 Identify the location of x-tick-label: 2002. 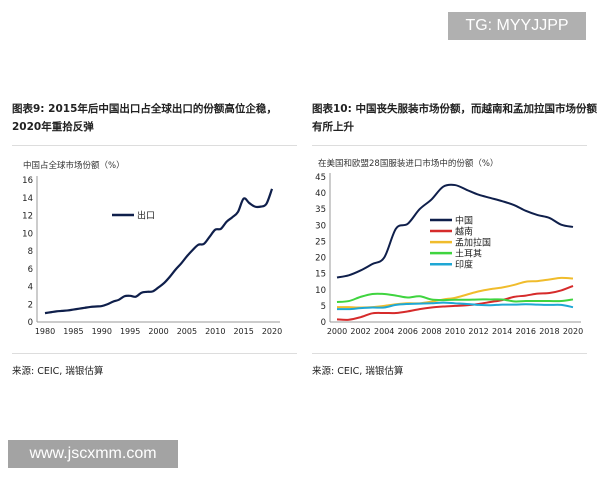
(360, 331).